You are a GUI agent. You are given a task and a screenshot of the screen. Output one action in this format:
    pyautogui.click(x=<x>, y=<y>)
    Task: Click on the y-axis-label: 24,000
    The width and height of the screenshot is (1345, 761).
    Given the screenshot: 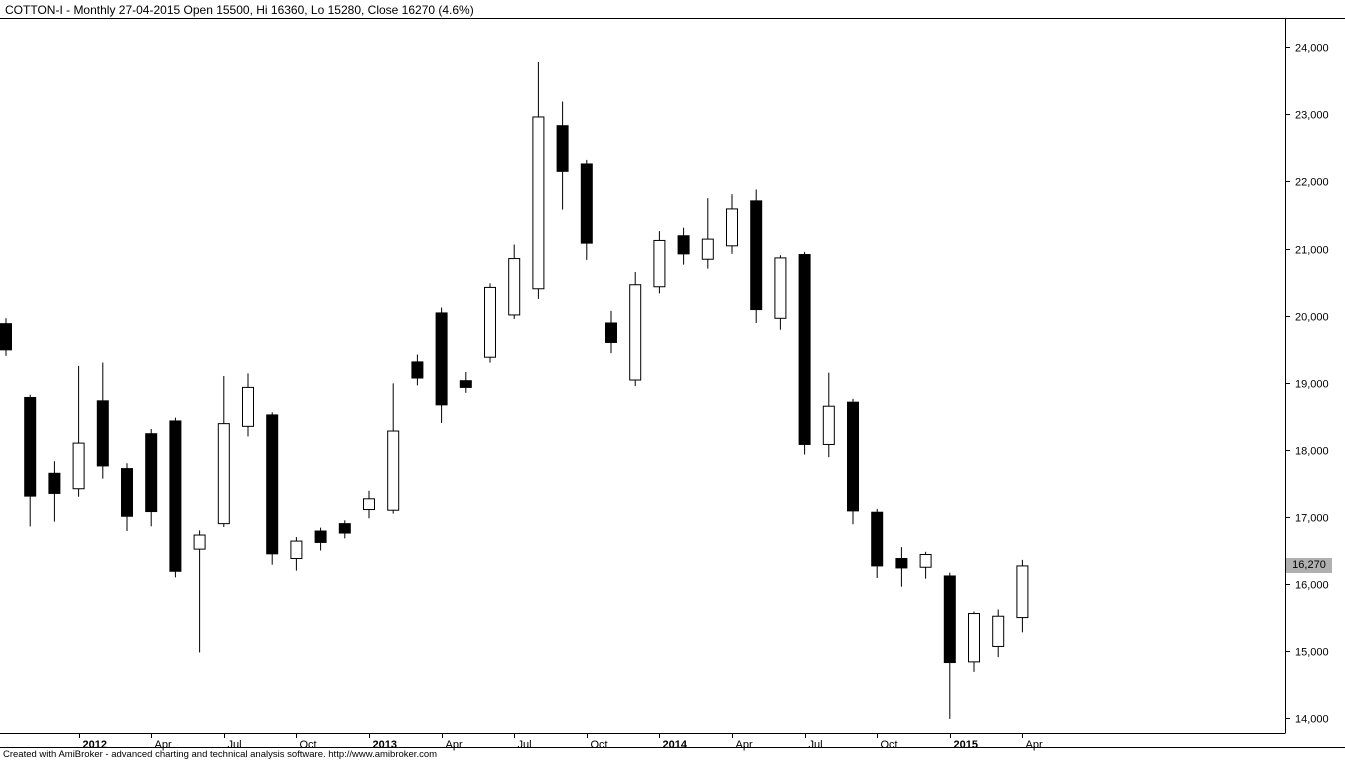 What is the action you would take?
    pyautogui.click(x=1312, y=49)
    